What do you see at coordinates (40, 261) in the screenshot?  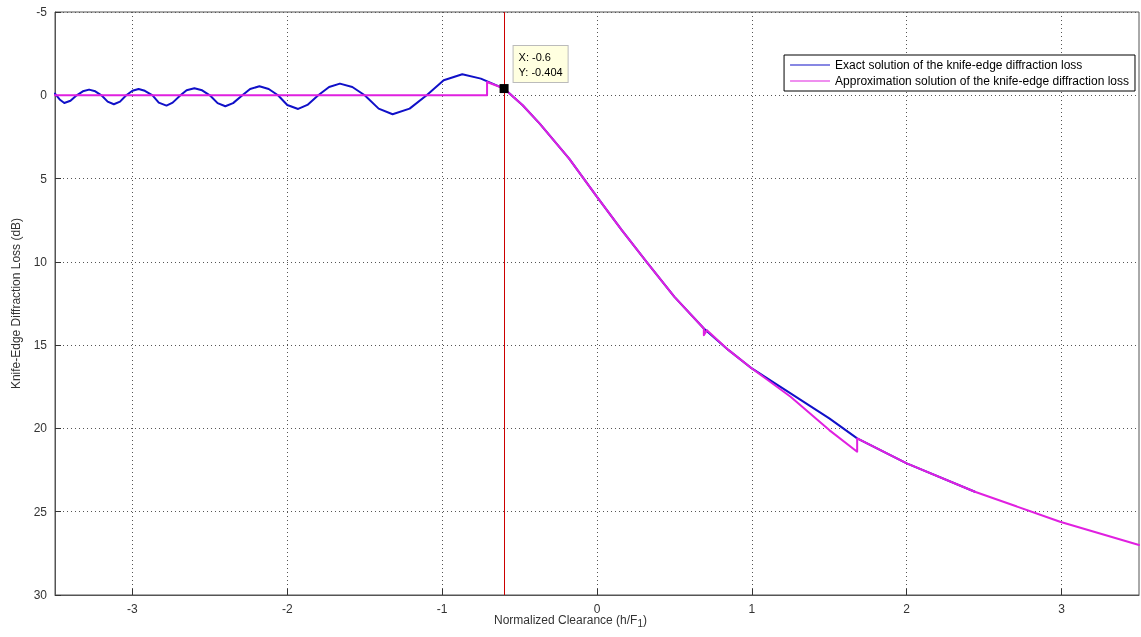 I see `y-tick-label: 10` at bounding box center [40, 261].